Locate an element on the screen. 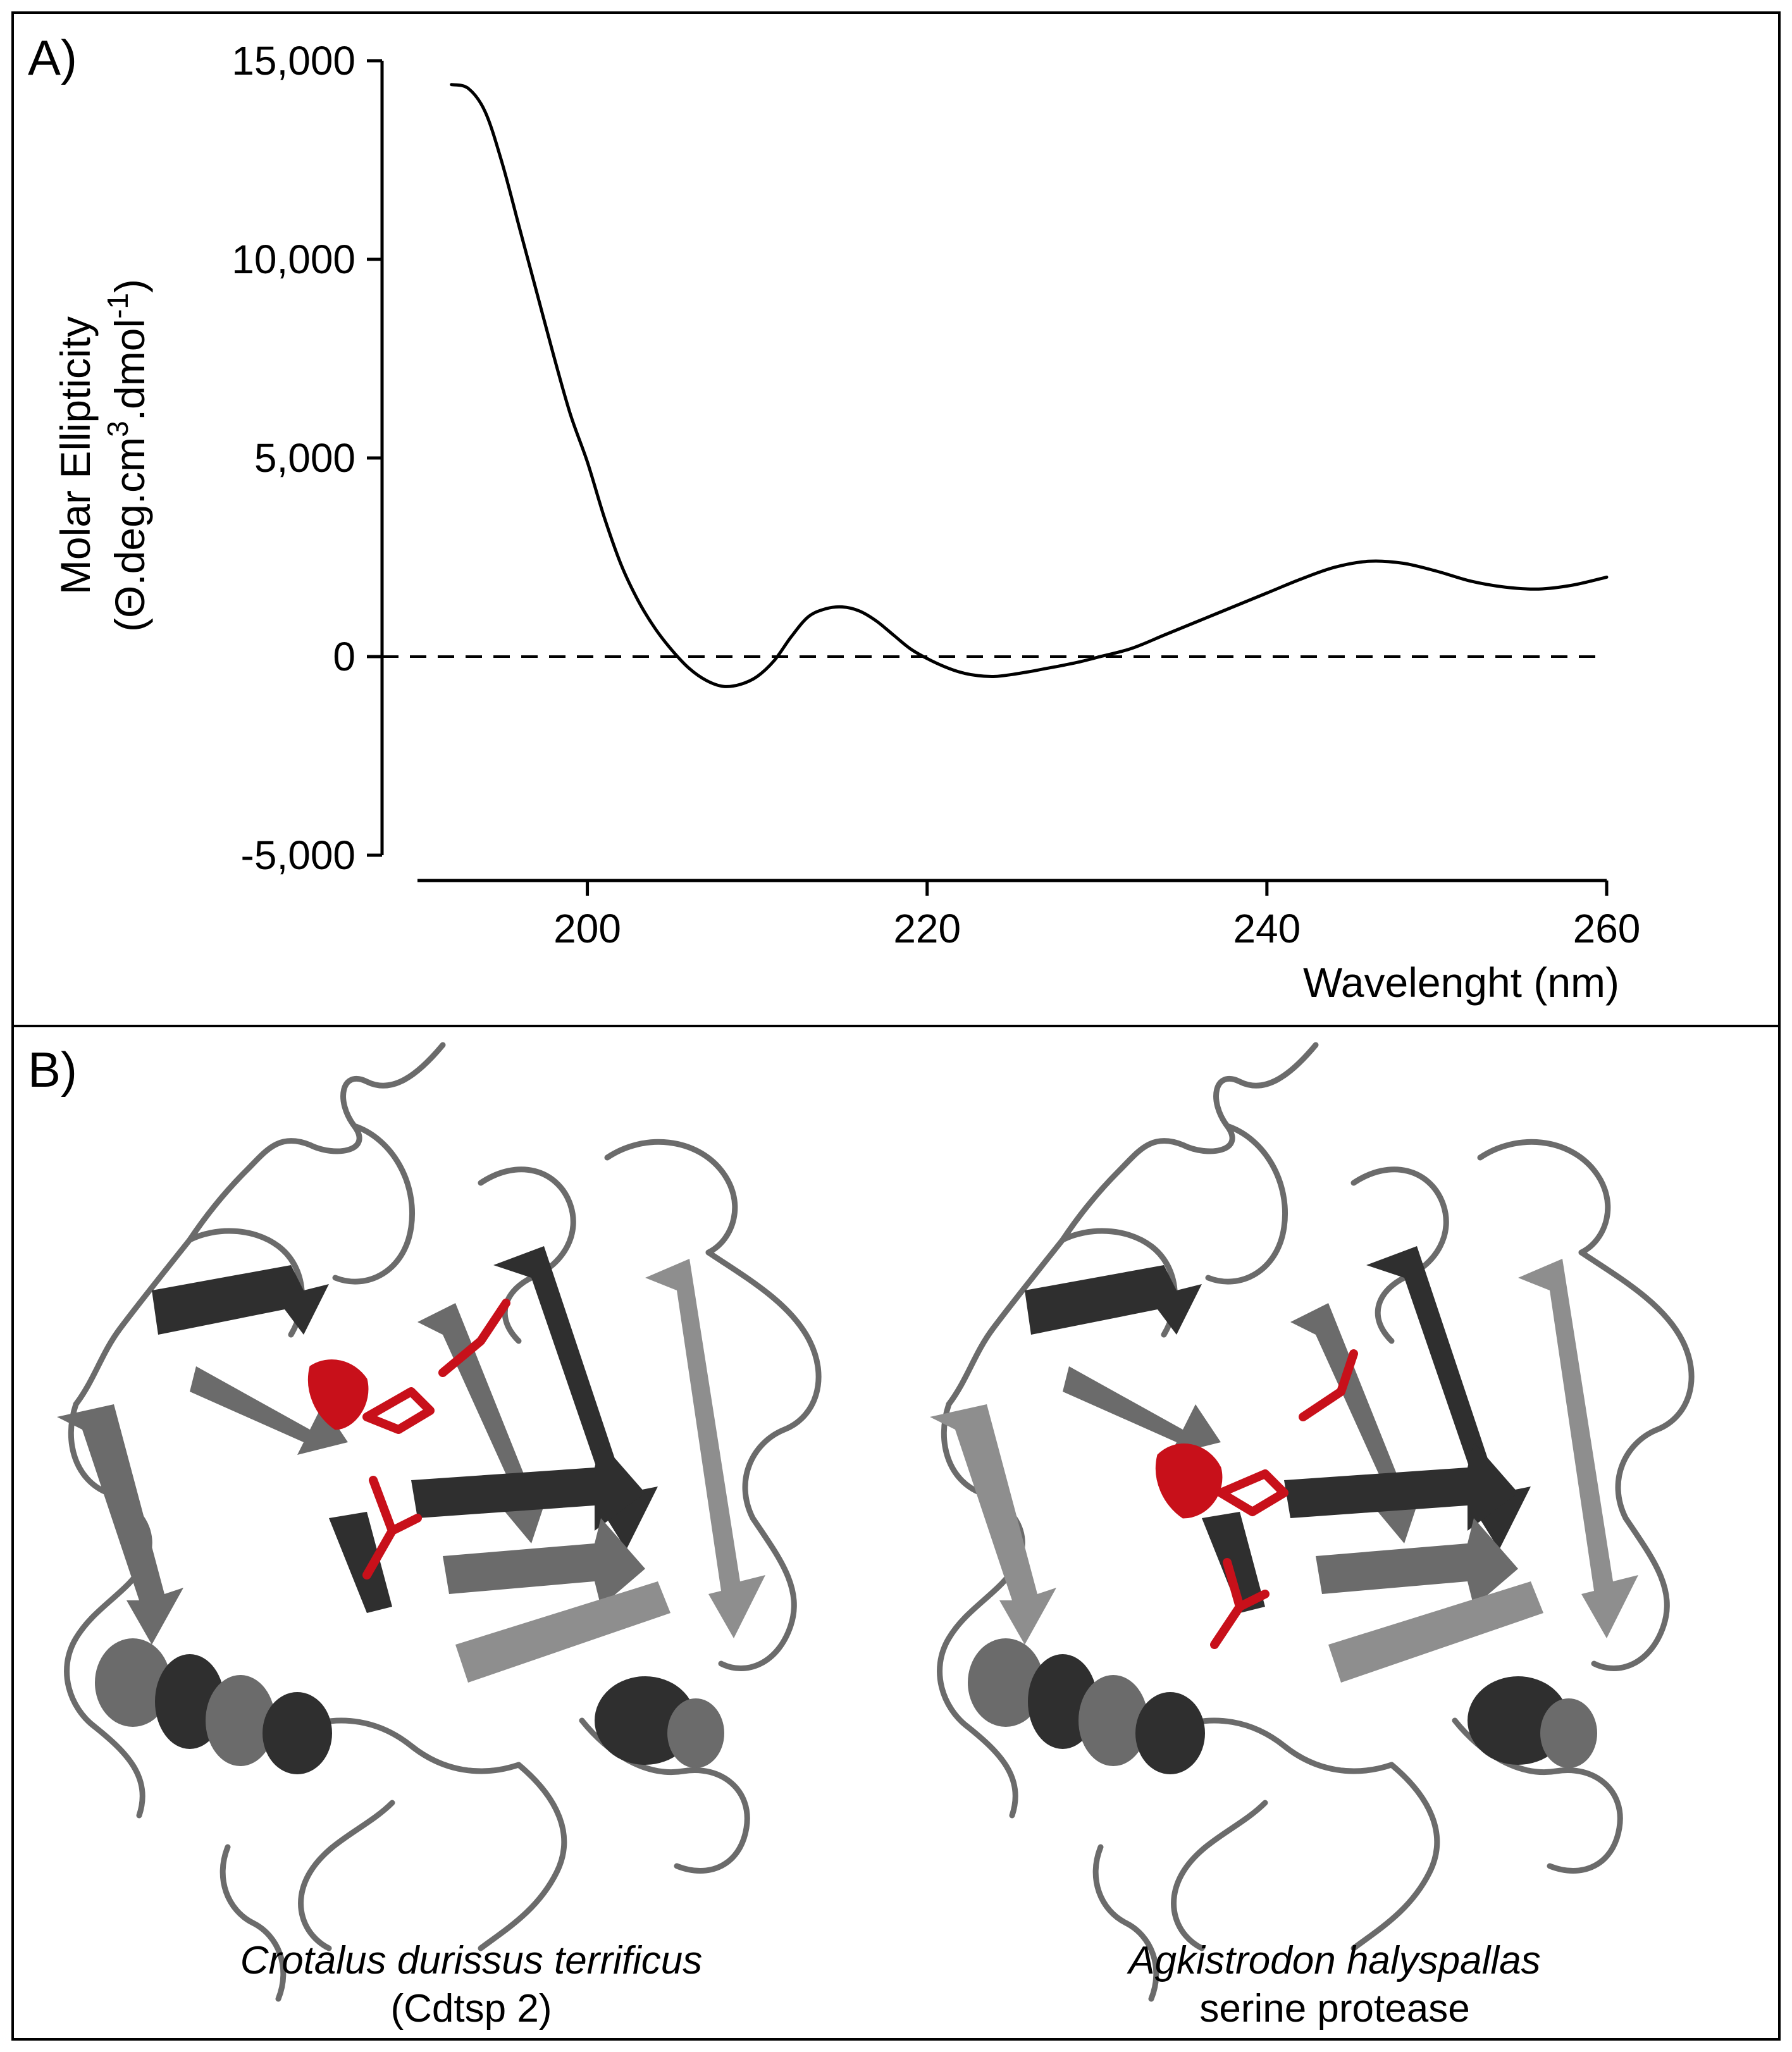 Image resolution: width=1792 pixels, height=2052 pixels. y-axis-title-line1: Molar Ellipticity is located at coordinates (75, 455).